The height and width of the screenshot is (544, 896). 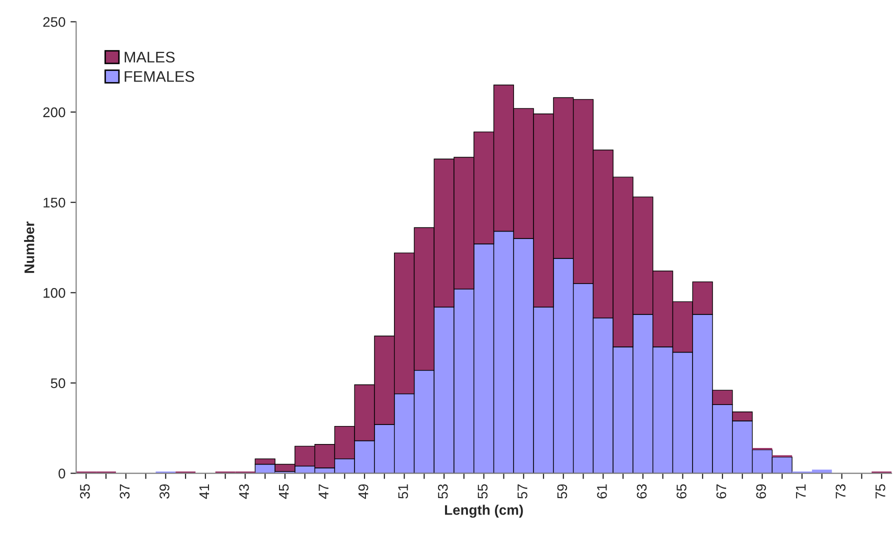 I want to click on y-tick-label: 150, so click(x=55, y=203).